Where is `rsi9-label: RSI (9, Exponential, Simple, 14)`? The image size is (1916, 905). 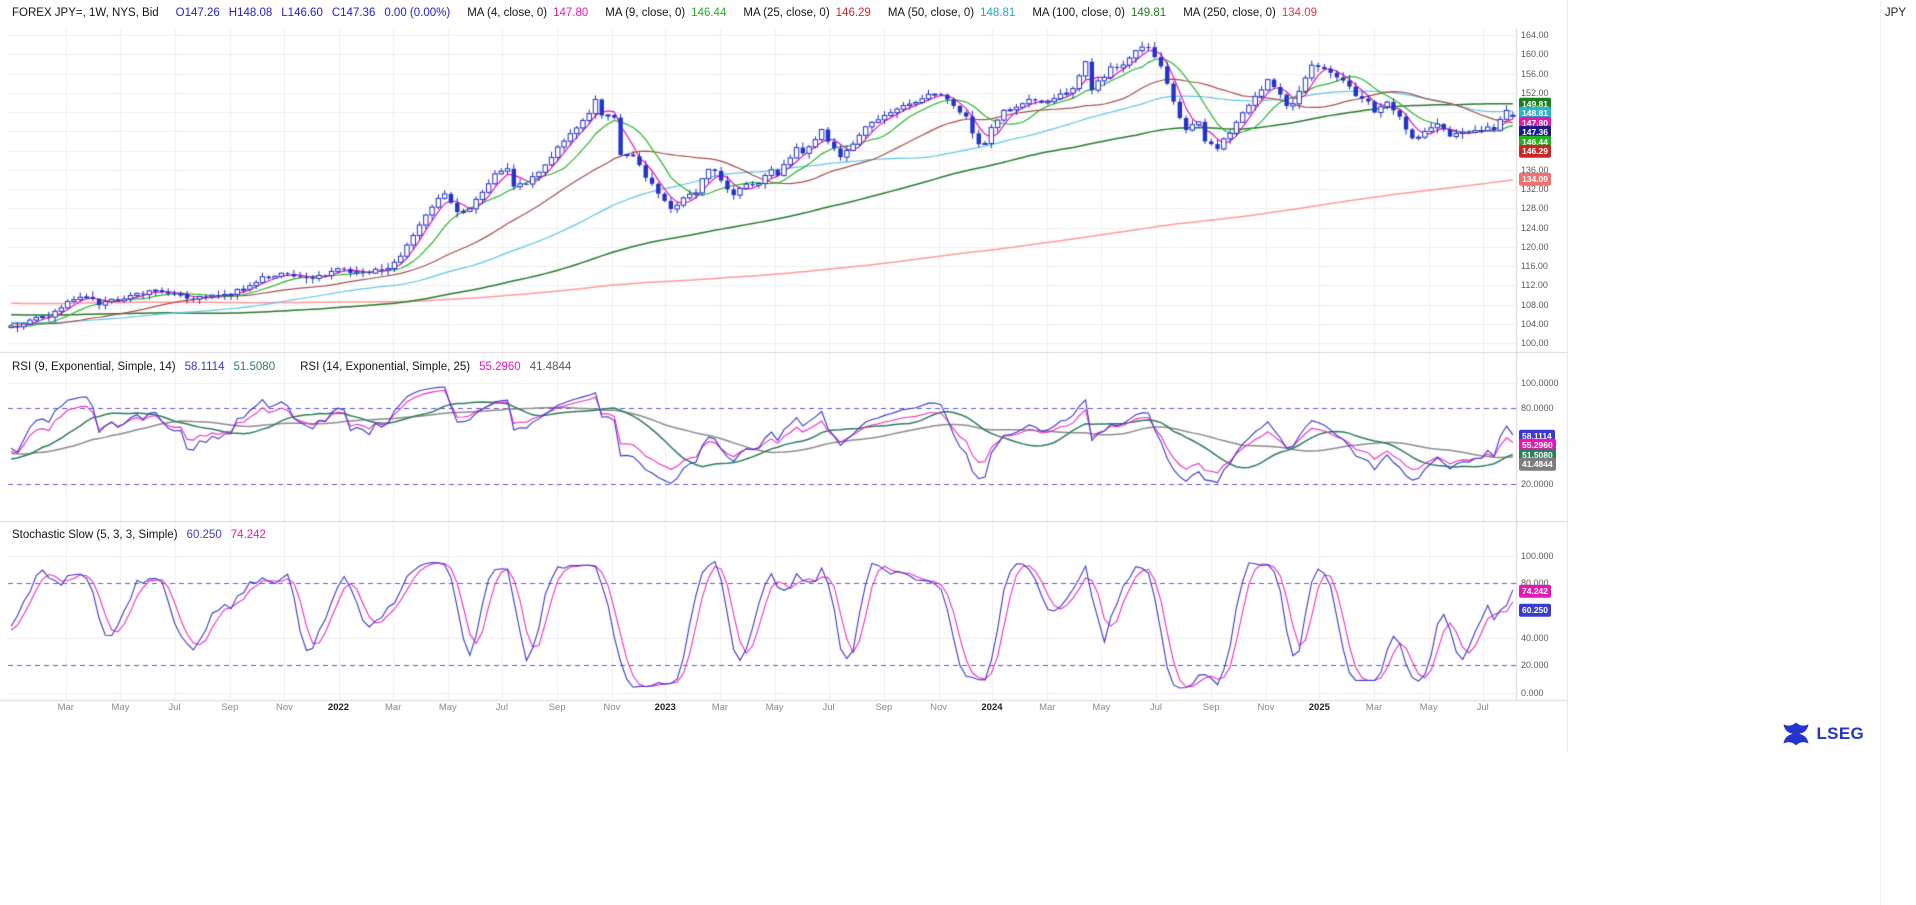
rsi9-label: RSI (9, Exponential, Simple, 14) is located at coordinates (94, 367).